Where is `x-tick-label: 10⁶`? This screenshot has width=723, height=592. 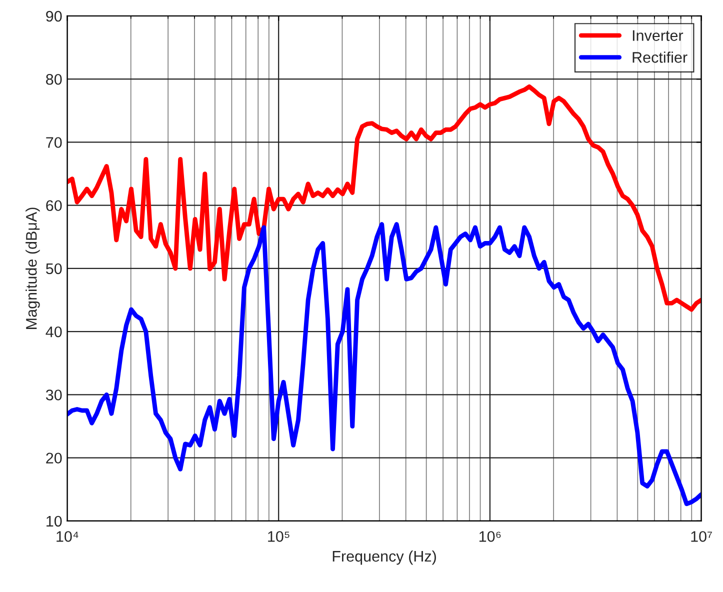 x-tick-label: 10⁶ is located at coordinates (490, 536).